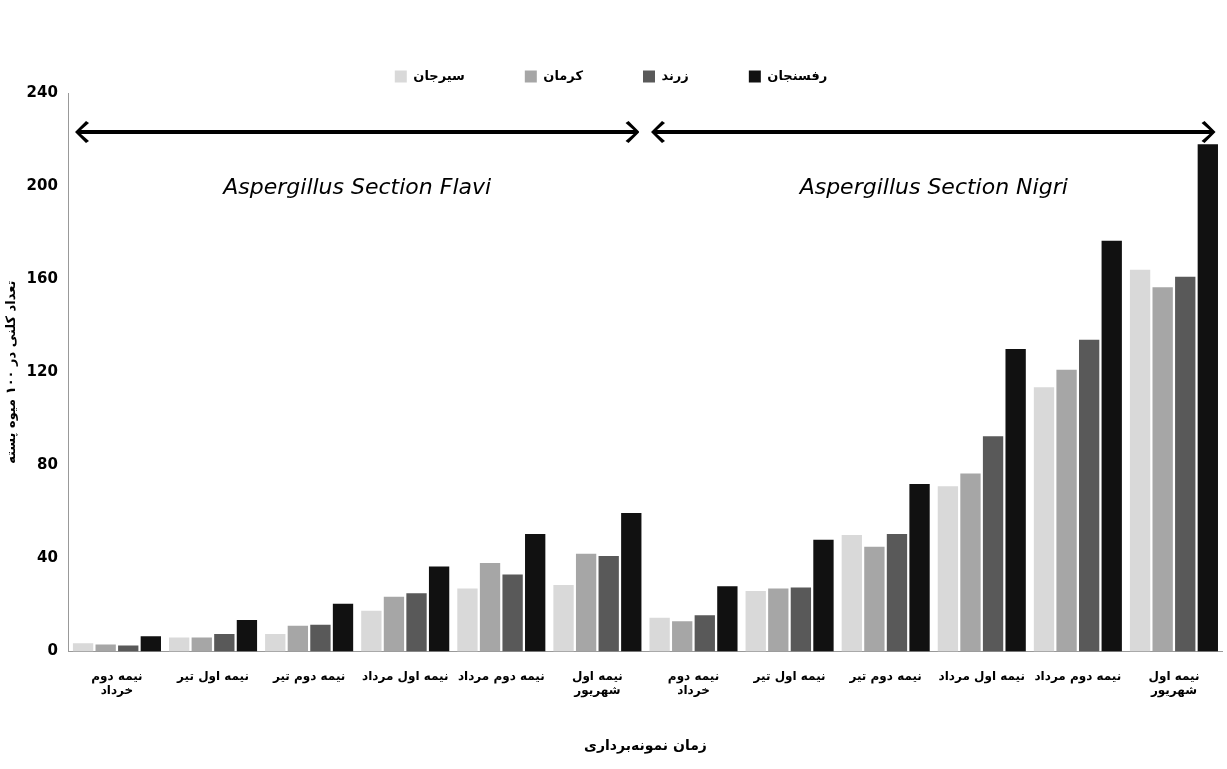 Image resolution: width=1227 pixels, height=769 pixels. What do you see at coordinates (42, 278) in the screenshot?
I see `y-tick-label: 160` at bounding box center [42, 278].